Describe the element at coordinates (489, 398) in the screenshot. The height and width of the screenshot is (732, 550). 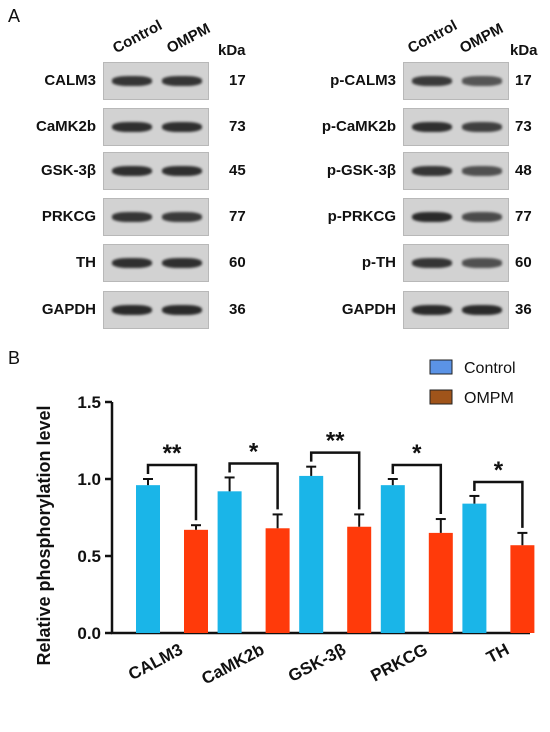
I see `legend-label-ompm: OMPM` at that location.